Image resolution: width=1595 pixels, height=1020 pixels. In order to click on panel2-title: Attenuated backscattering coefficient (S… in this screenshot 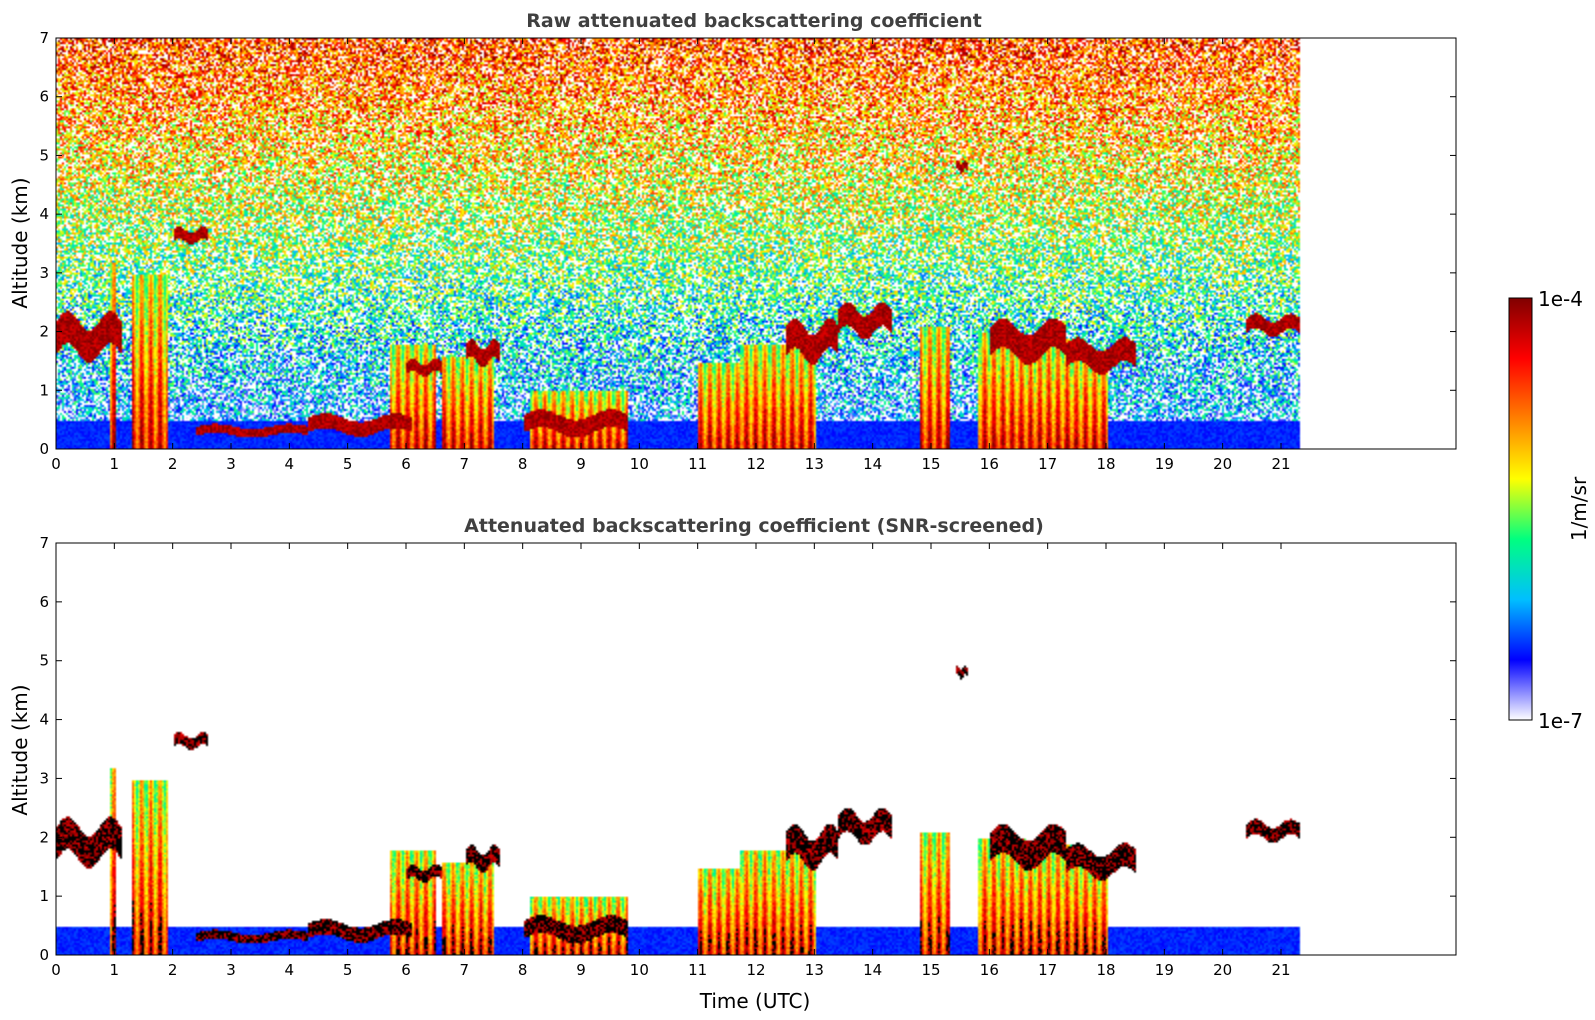, I will do `click(754, 526)`.